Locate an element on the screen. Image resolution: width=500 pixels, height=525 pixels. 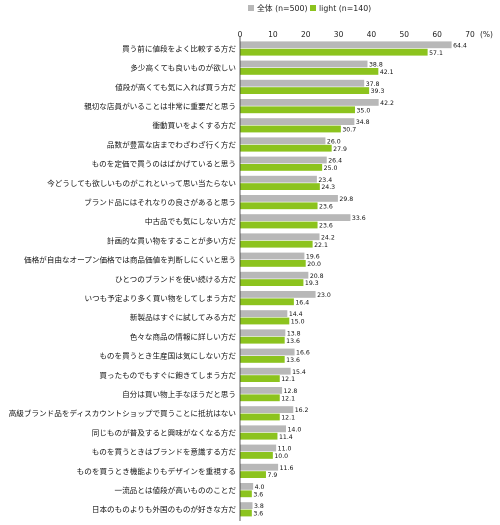
x-tick-label: 10 is located at coordinates (273, 34).